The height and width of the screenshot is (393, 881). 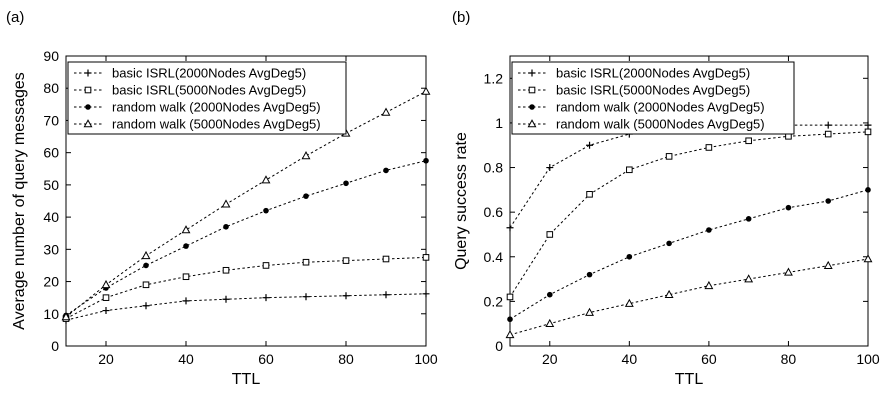 I want to click on panel-a-y-tick-label: 0, so click(x=55, y=346).